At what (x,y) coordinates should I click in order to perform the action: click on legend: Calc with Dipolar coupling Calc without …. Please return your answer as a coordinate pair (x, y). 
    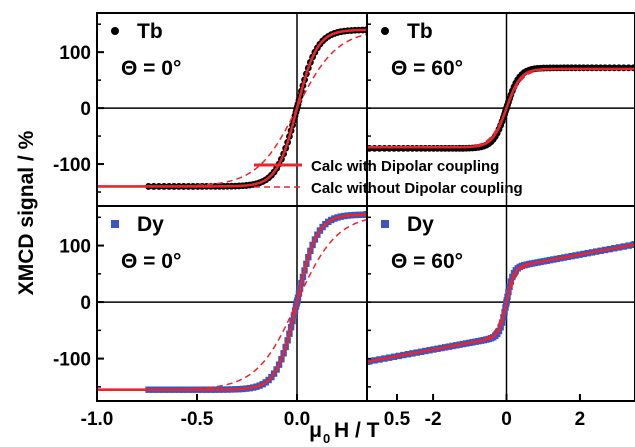
    Looking at the image, I should click on (388, 177).